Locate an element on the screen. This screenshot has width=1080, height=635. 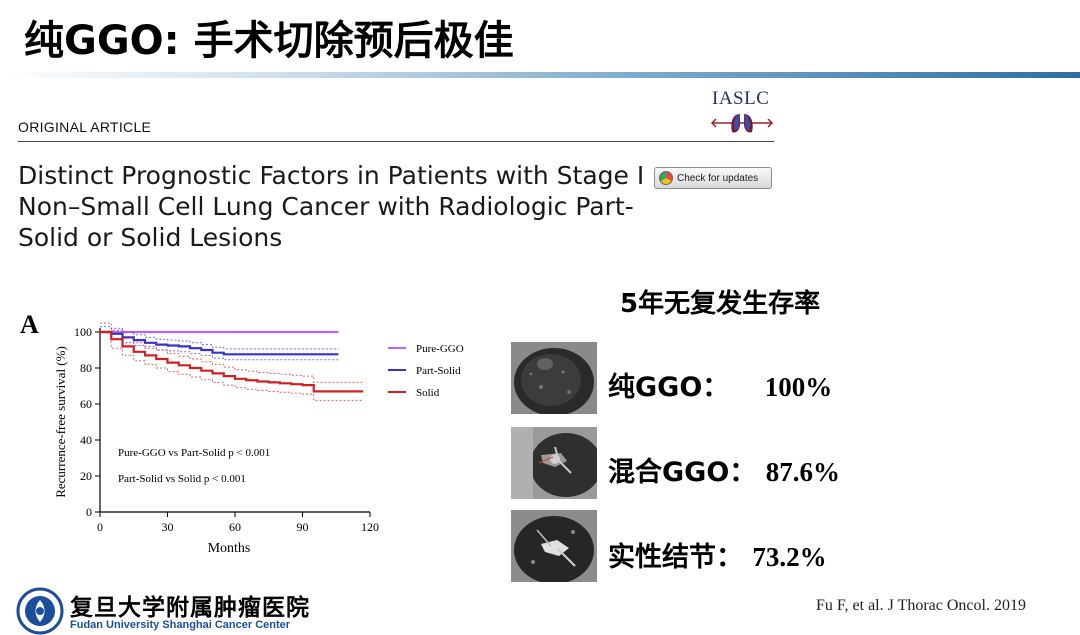
rate-row-solid: 实性结节： 73.2% is located at coordinates (717, 554).